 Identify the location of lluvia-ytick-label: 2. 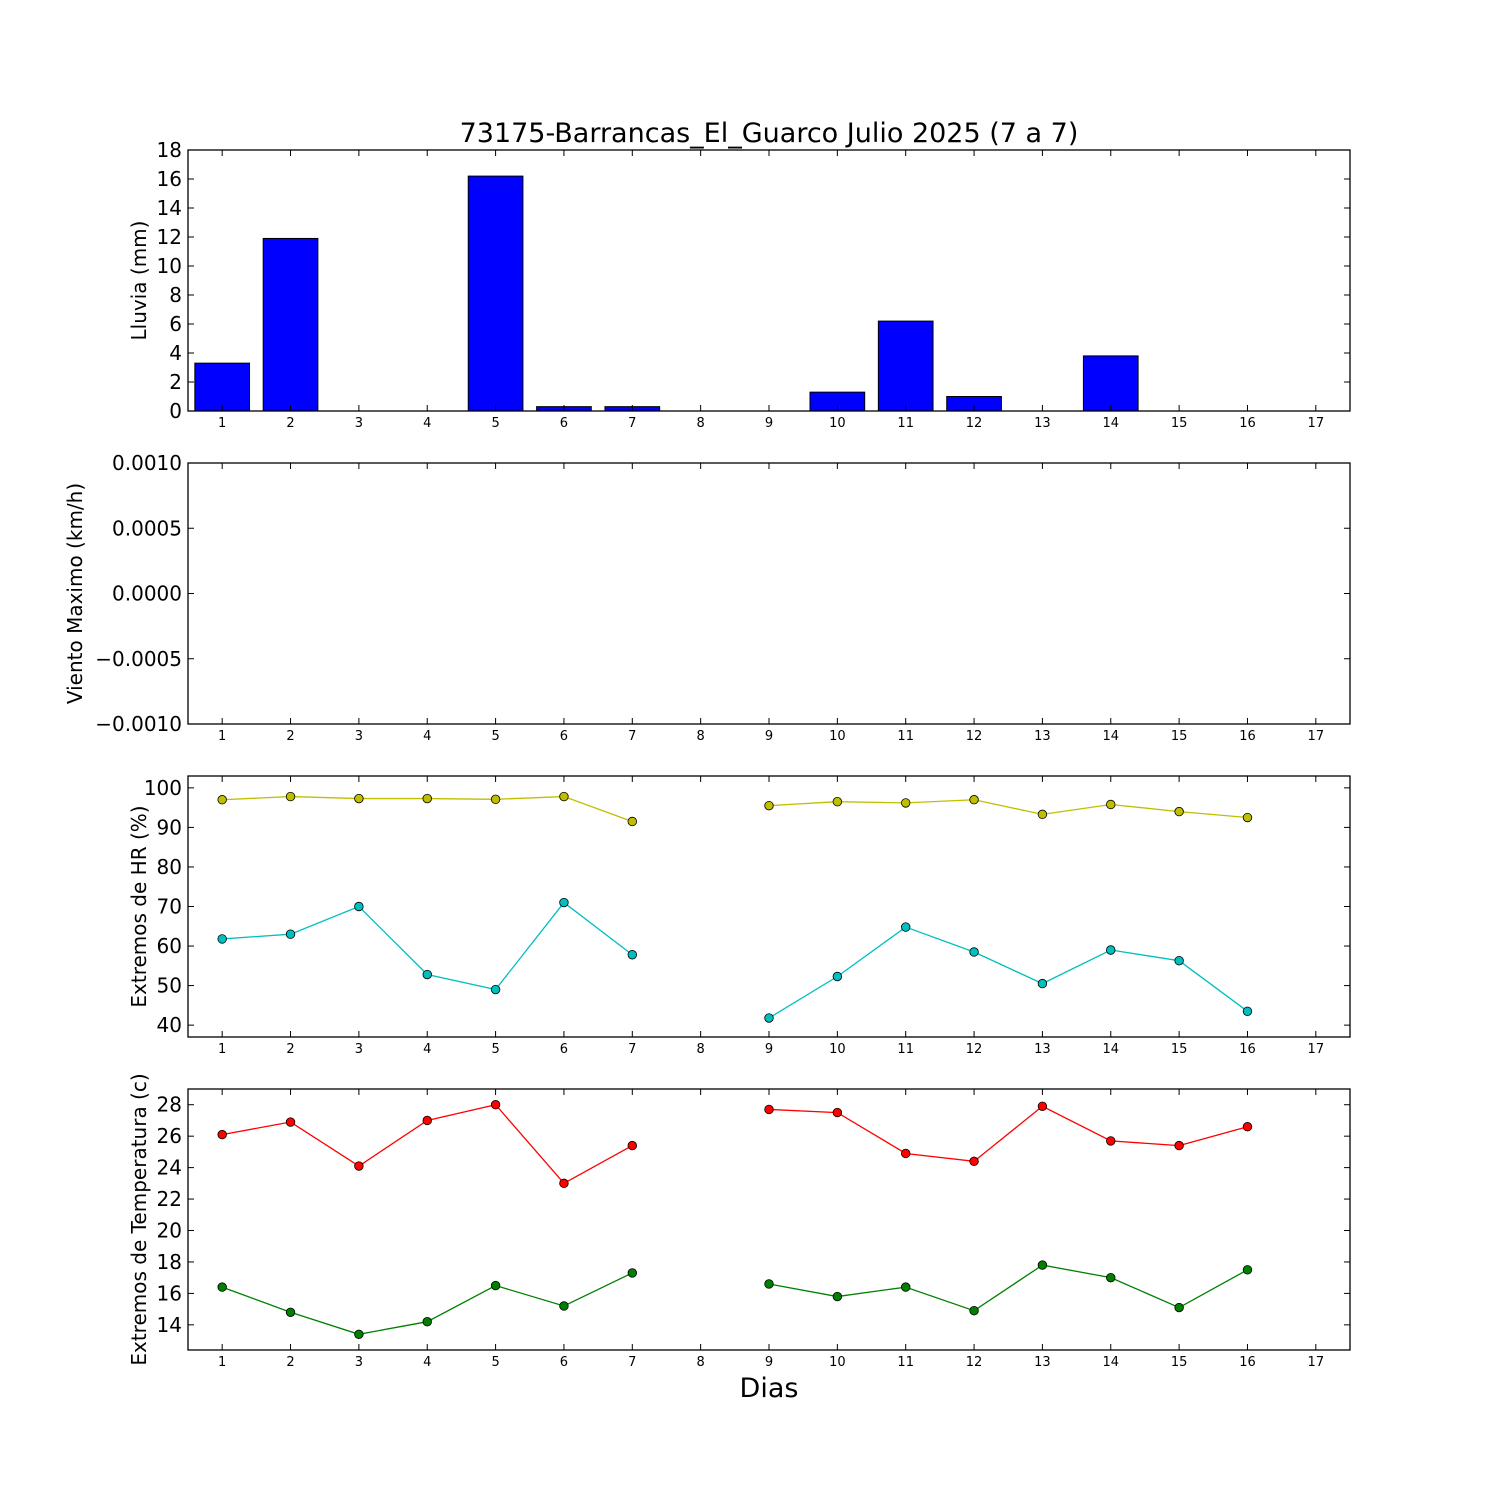
(175, 382).